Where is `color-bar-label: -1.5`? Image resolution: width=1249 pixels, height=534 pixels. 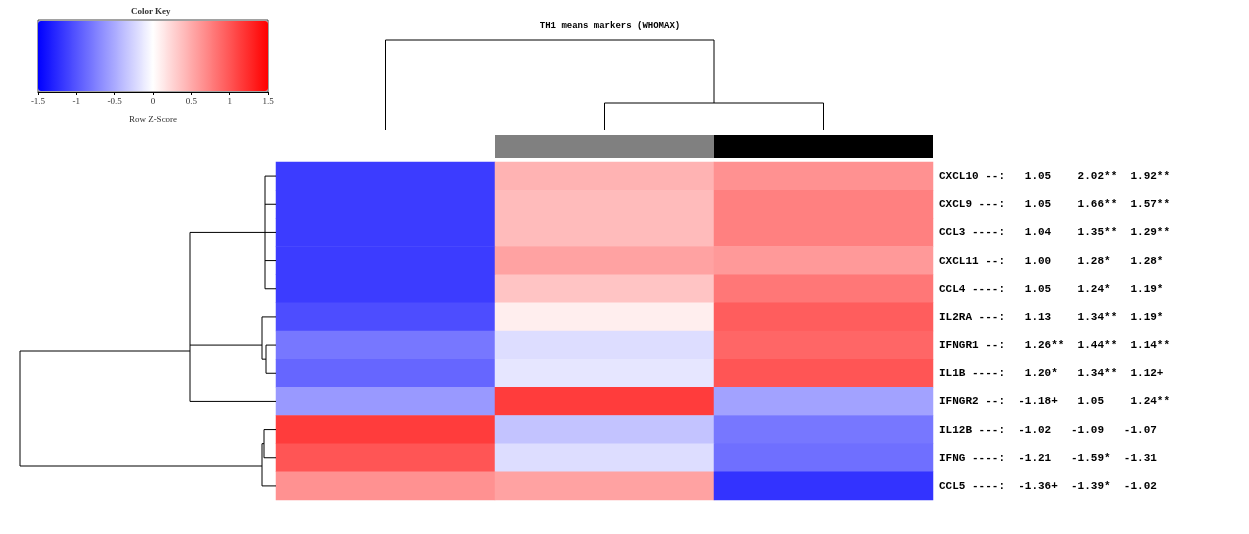
color-bar-label: -1.5 is located at coordinates (38, 100).